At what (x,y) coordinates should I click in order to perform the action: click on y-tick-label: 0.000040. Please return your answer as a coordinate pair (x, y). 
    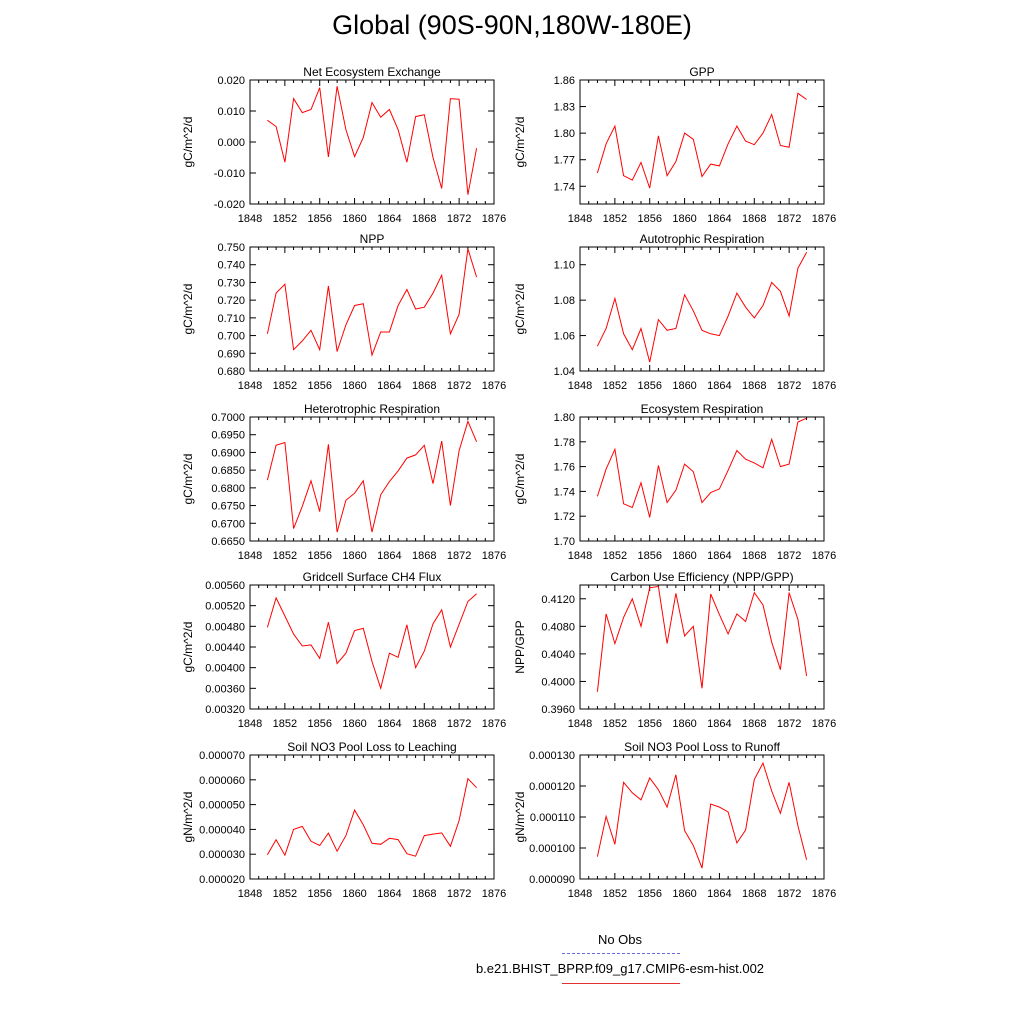
    Looking at the image, I should click on (222, 830).